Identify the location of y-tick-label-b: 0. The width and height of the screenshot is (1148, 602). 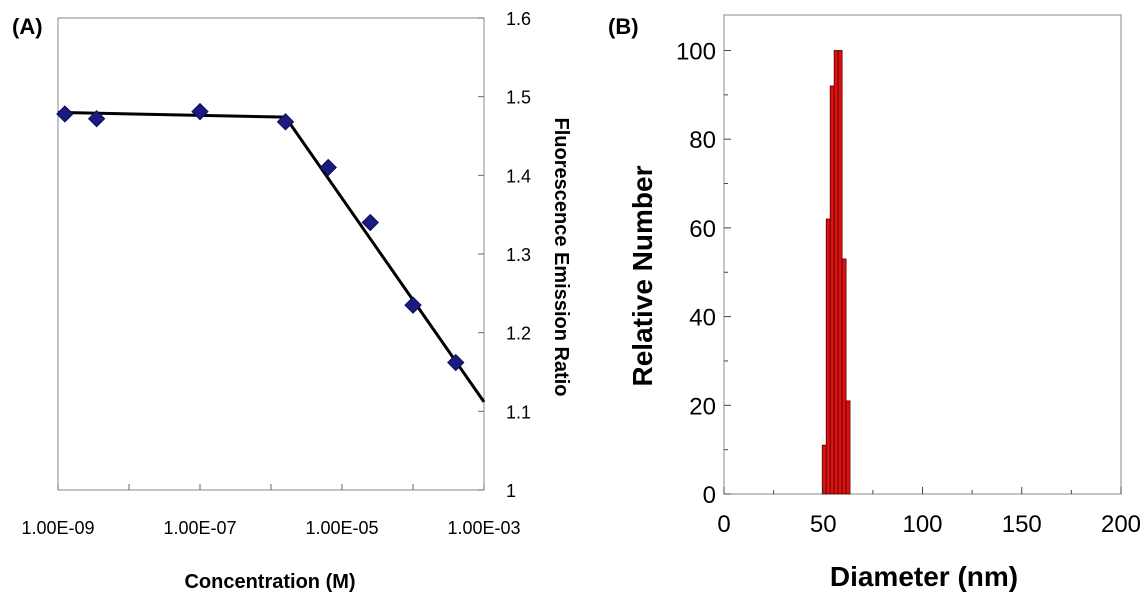
(709, 495).